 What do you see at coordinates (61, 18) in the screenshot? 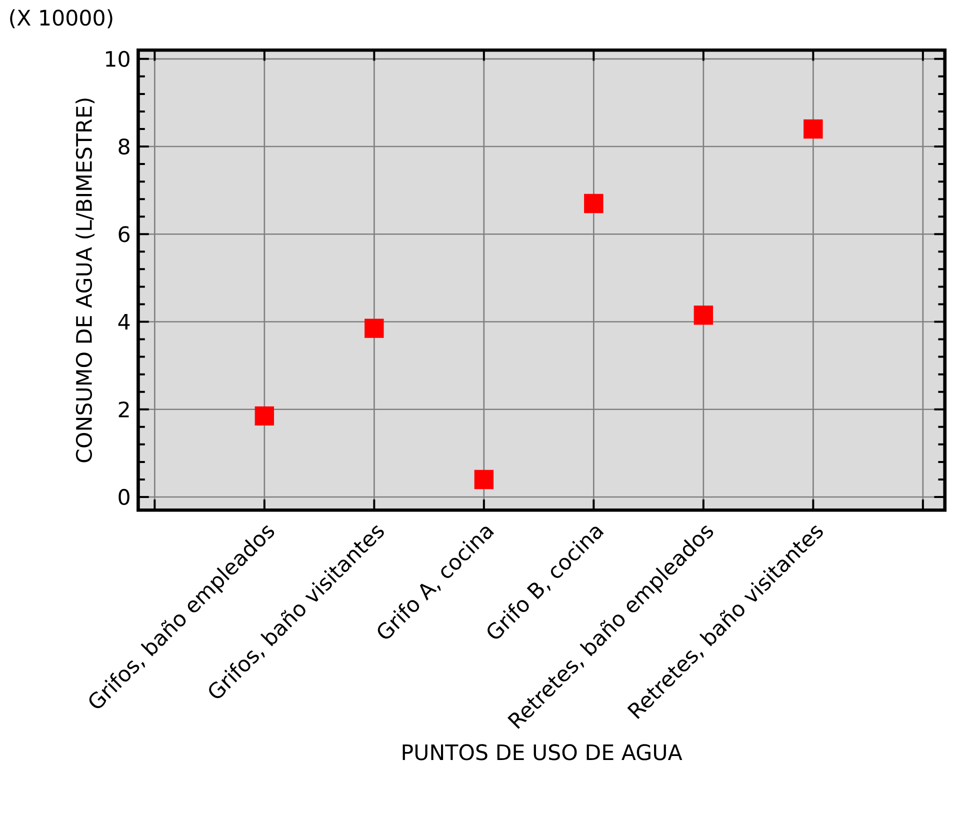
I see `text: (X 10000)` at bounding box center [61, 18].